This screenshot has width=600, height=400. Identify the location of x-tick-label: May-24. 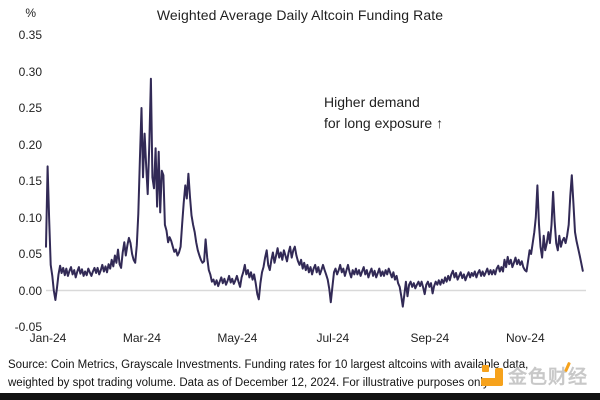
(237, 338).